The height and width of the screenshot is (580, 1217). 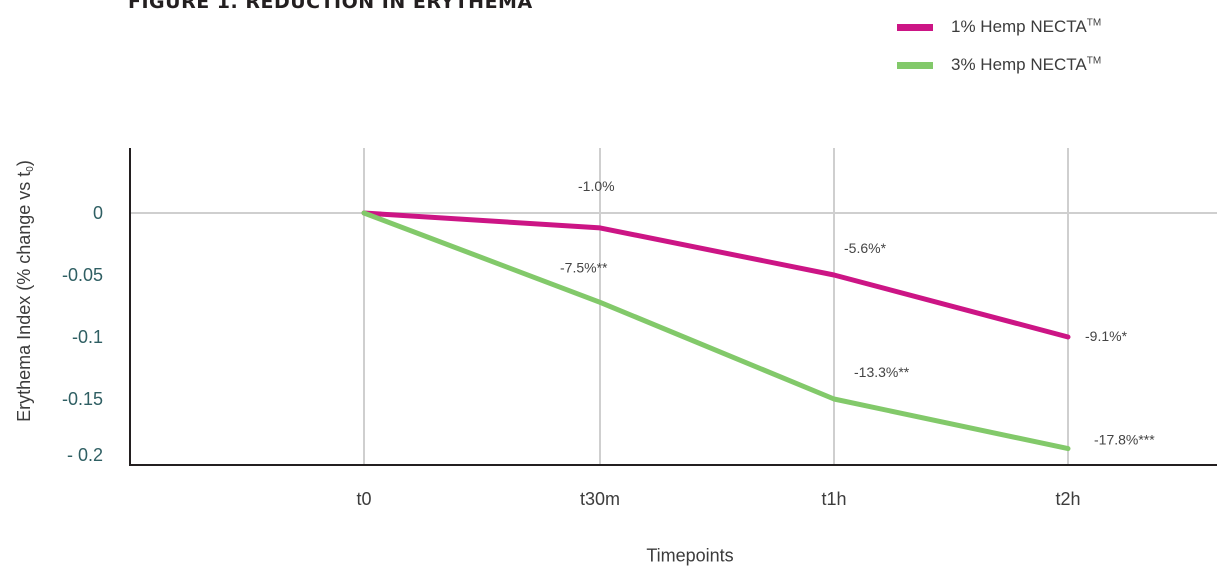 What do you see at coordinates (600, 499) in the screenshot?
I see `x-tick-label-t30m: t30m` at bounding box center [600, 499].